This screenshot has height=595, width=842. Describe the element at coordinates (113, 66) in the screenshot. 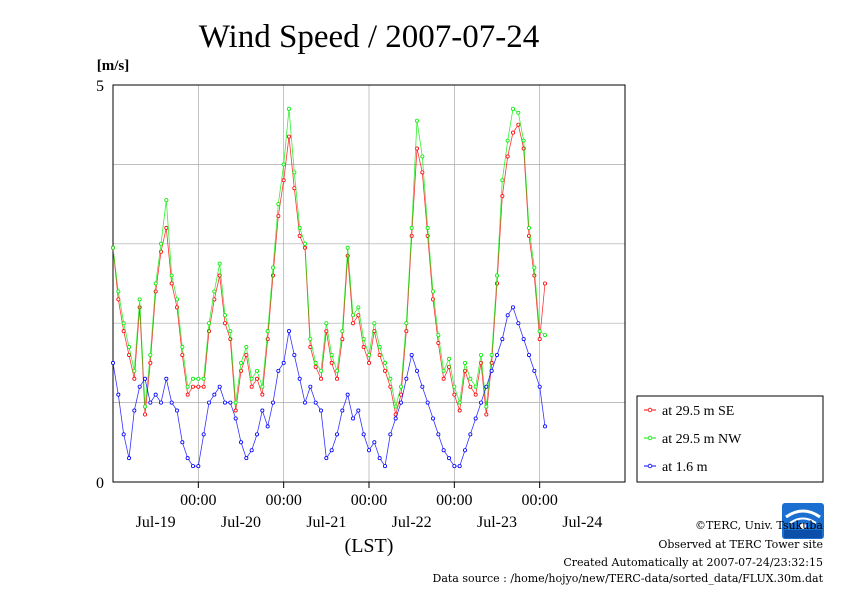

I see `y-axis-unit-label: [m/s]` at that location.